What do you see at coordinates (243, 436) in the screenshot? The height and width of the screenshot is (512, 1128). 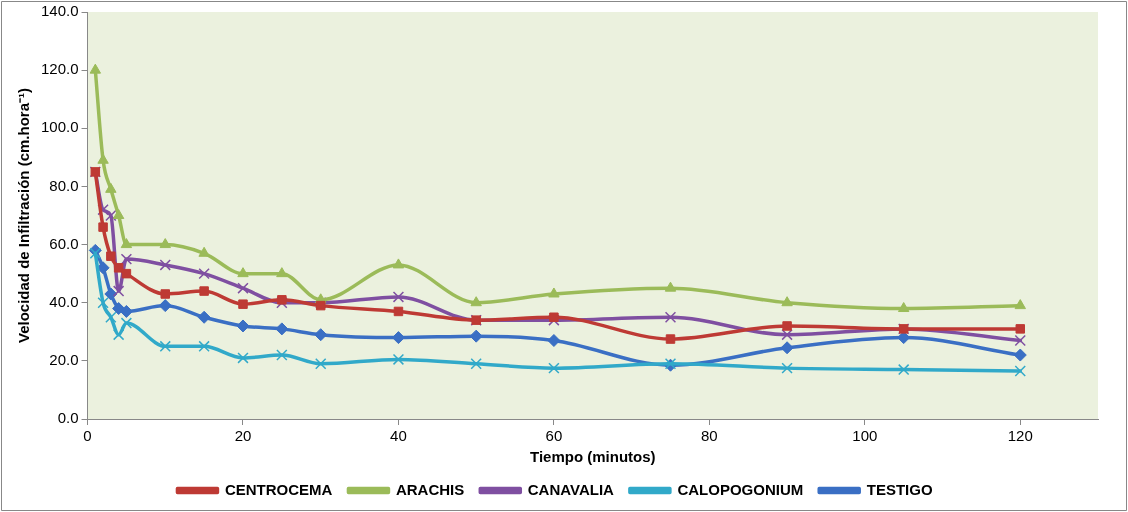 I see `x-tick-label: 20` at bounding box center [243, 436].